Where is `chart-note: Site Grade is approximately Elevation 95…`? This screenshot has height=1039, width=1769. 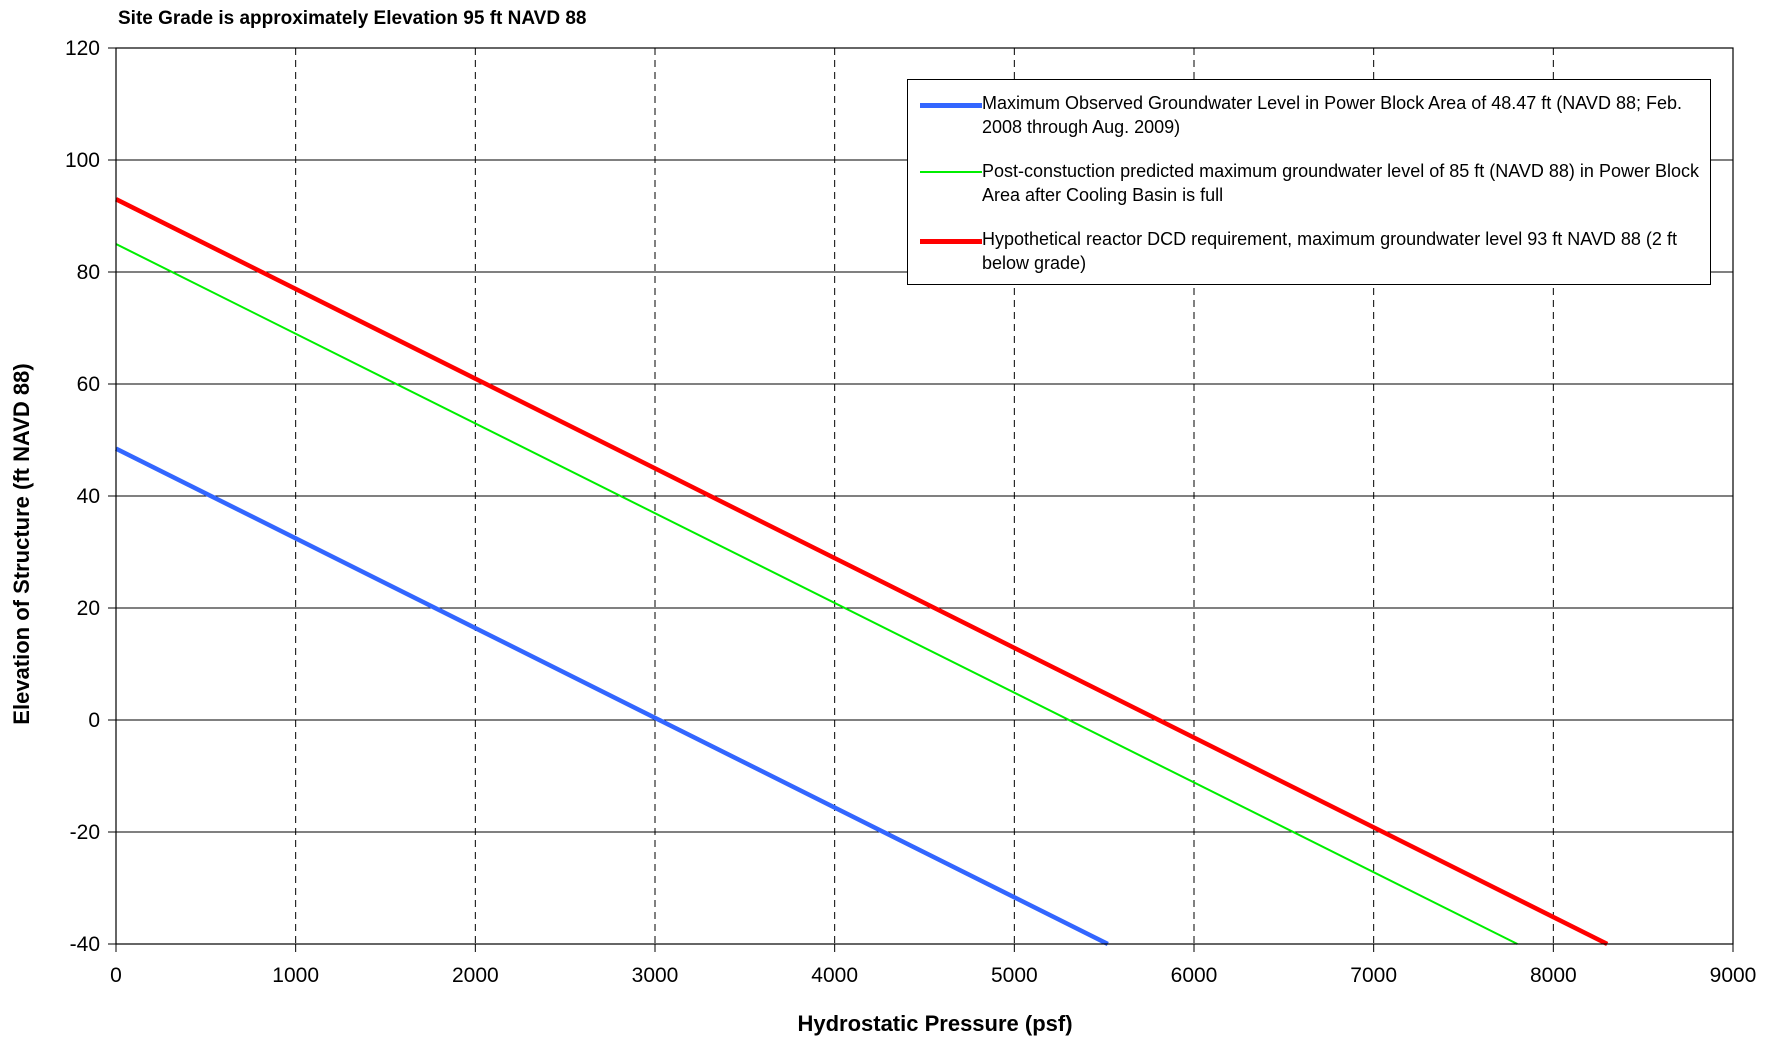
chart-note: Site Grade is approximately Elevation 95… is located at coordinates (352, 18).